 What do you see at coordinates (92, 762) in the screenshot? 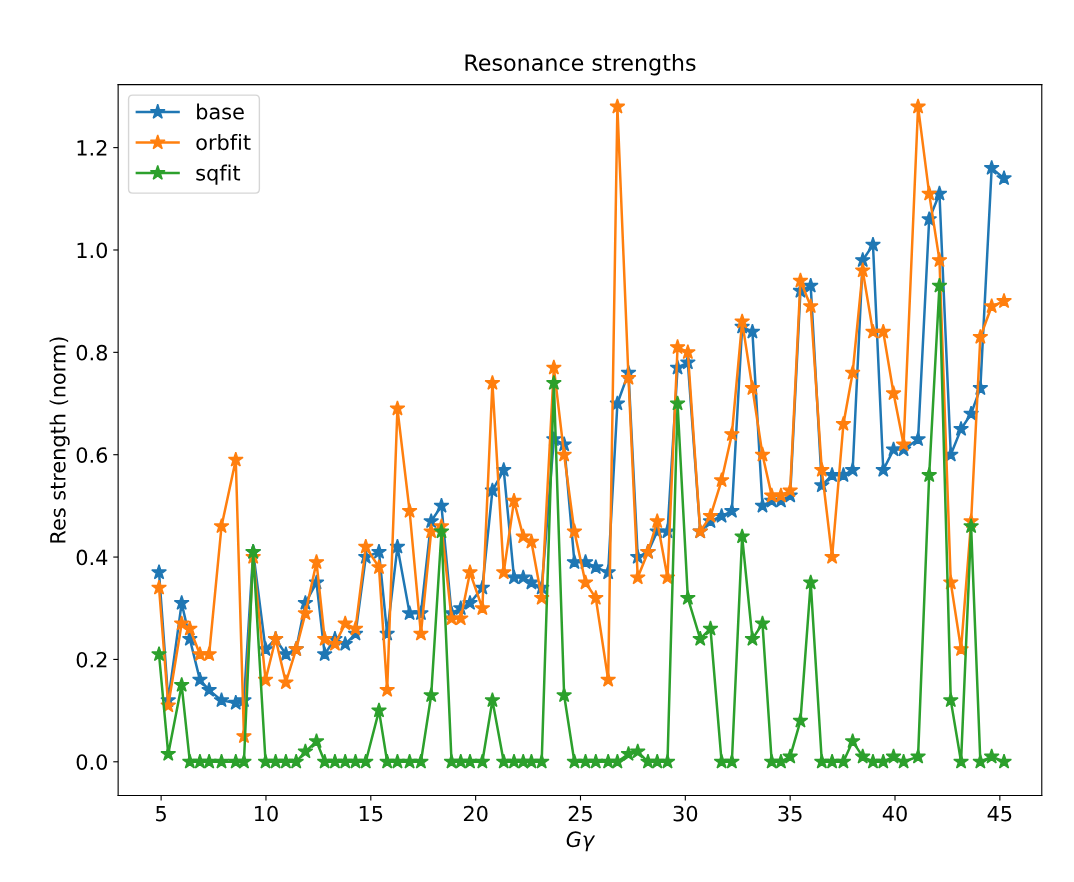
I see `y-tick-label: 0.0` at bounding box center [92, 762].